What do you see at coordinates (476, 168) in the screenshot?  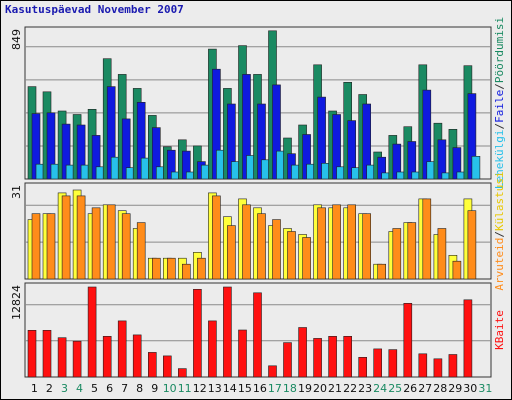 I see `bar-lehekülgi-day-30` at bounding box center [476, 168].